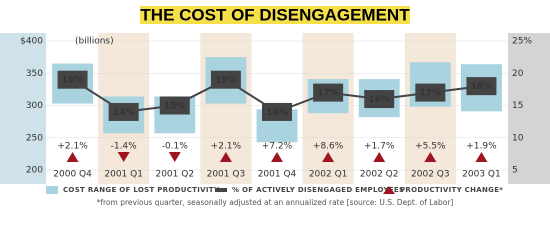 The height and width of the screenshot is (240, 550). Describe the element at coordinates (141, 190) in the screenshot. I see `legend-label: COST RANGE OF LOST PRODUCTIVITY` at that location.